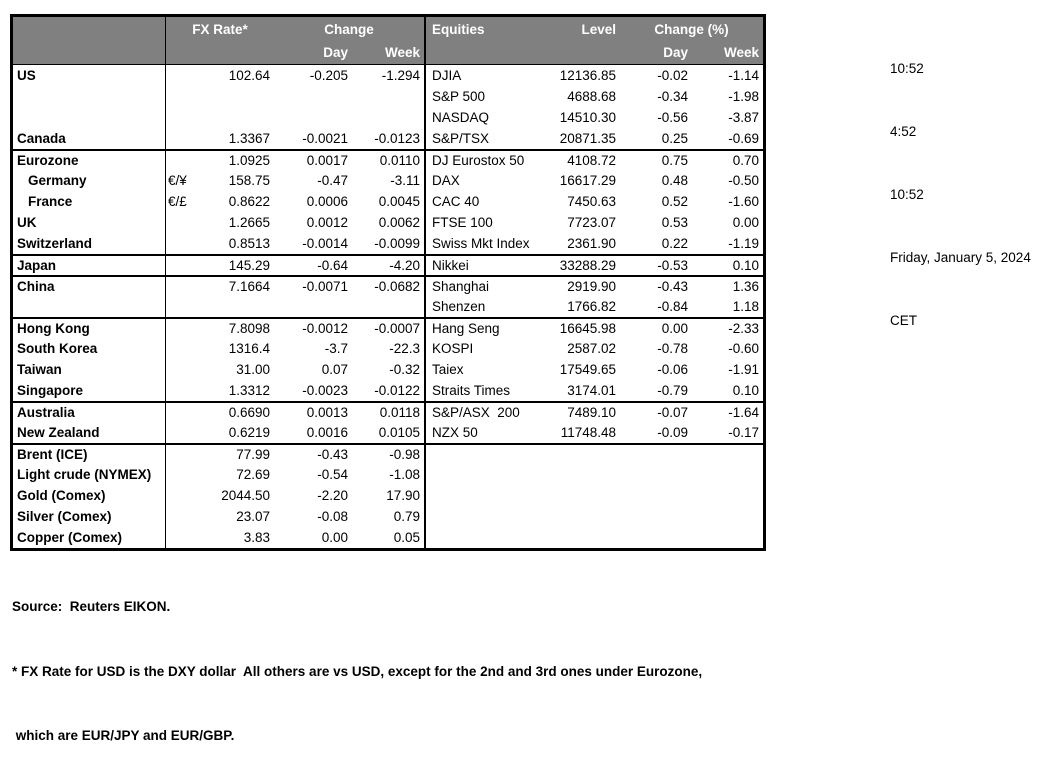 The image size is (1055, 768). What do you see at coordinates (249, 180) in the screenshot?
I see `fx-rate-cell: 158.75` at bounding box center [249, 180].